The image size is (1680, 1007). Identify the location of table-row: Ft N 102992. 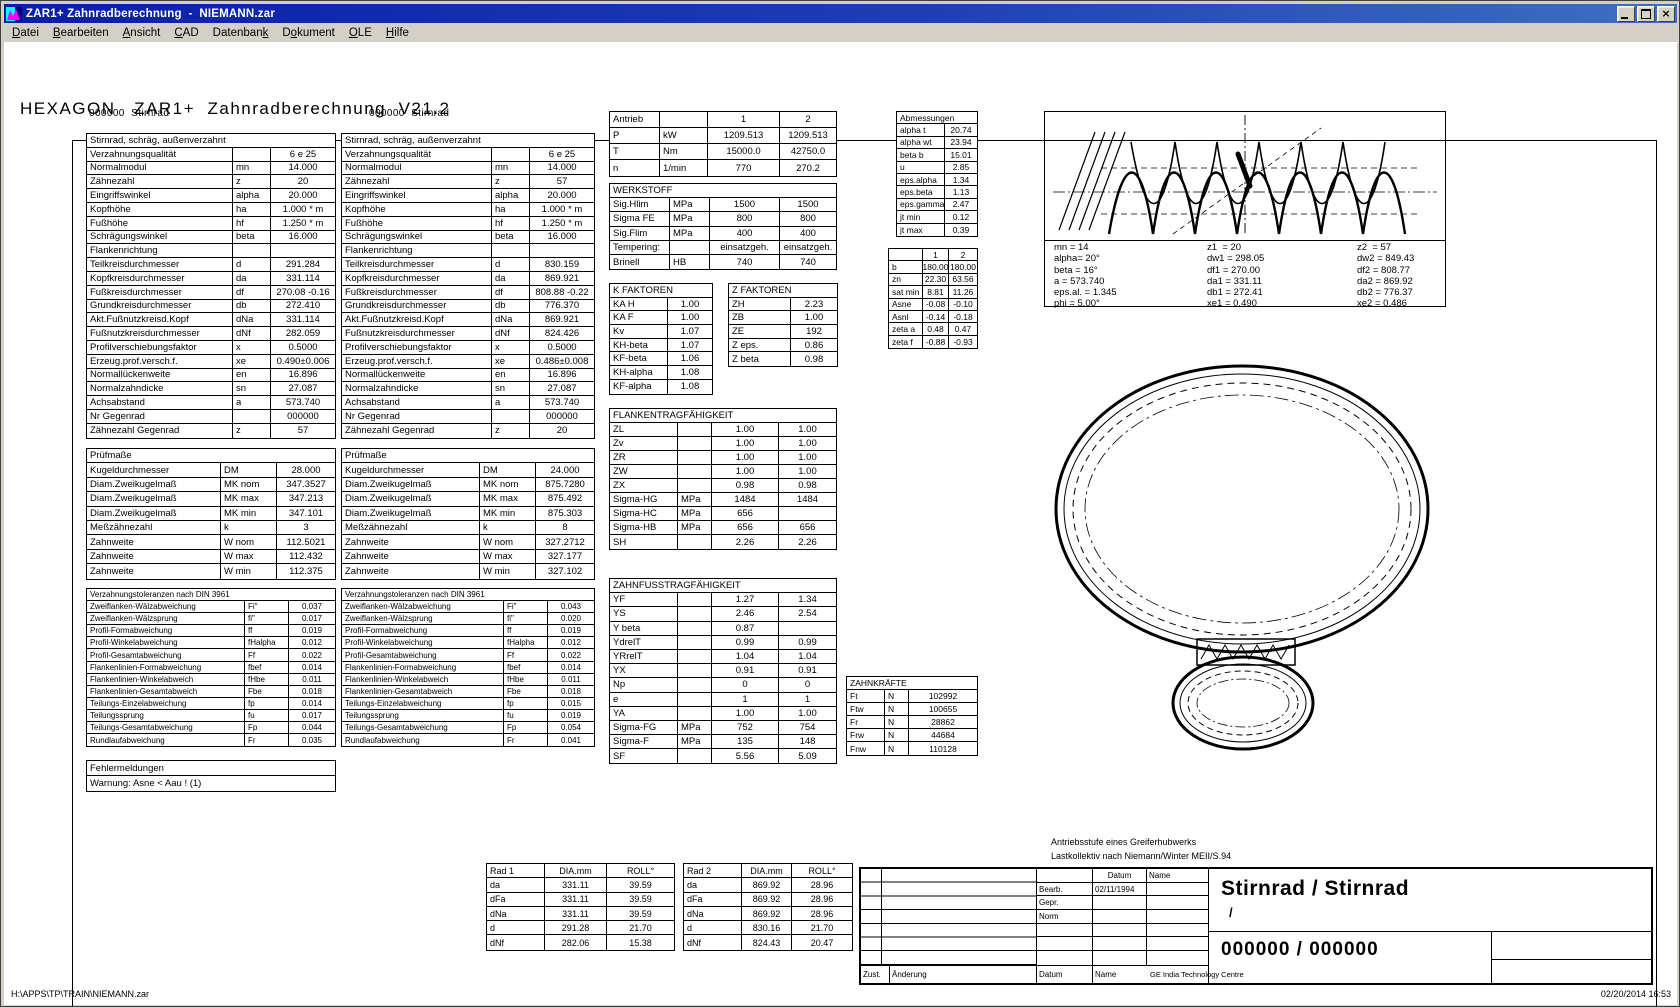
(912, 696).